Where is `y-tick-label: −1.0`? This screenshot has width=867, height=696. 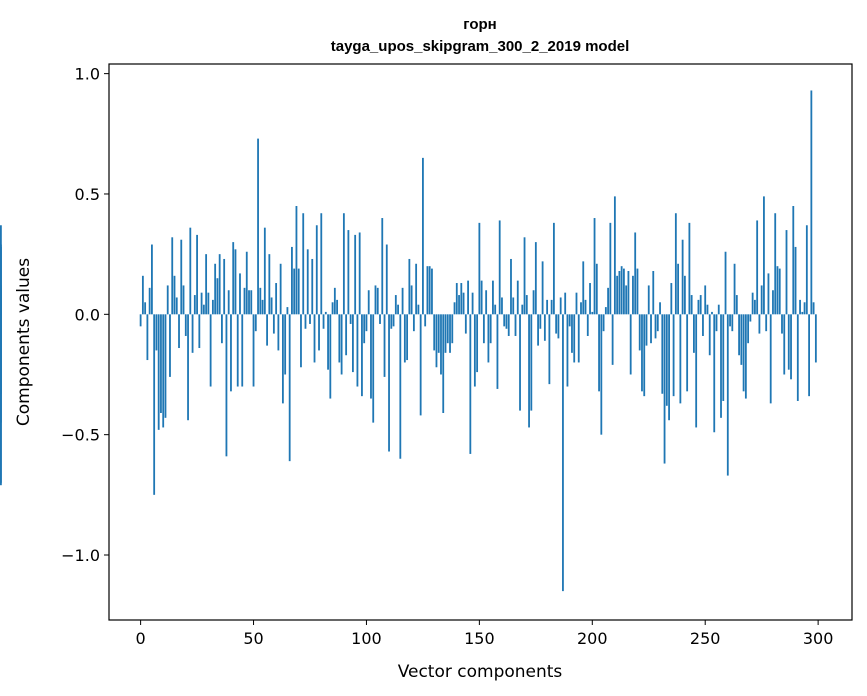
y-tick-label: −1.0 is located at coordinates (80, 555).